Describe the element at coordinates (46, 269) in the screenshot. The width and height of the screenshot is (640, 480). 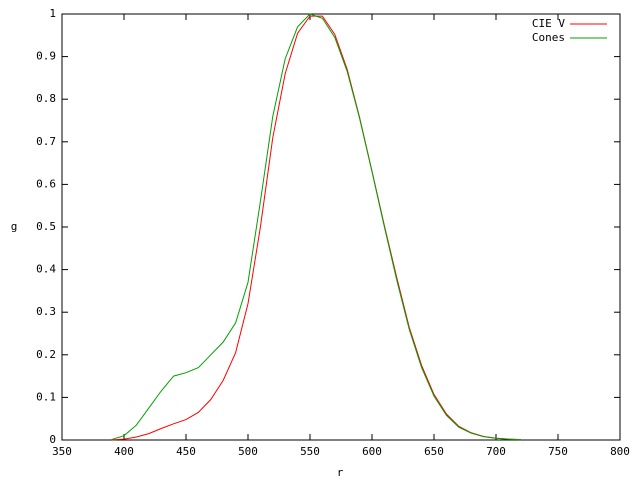
I see `y-tick-label: 0.4` at that location.